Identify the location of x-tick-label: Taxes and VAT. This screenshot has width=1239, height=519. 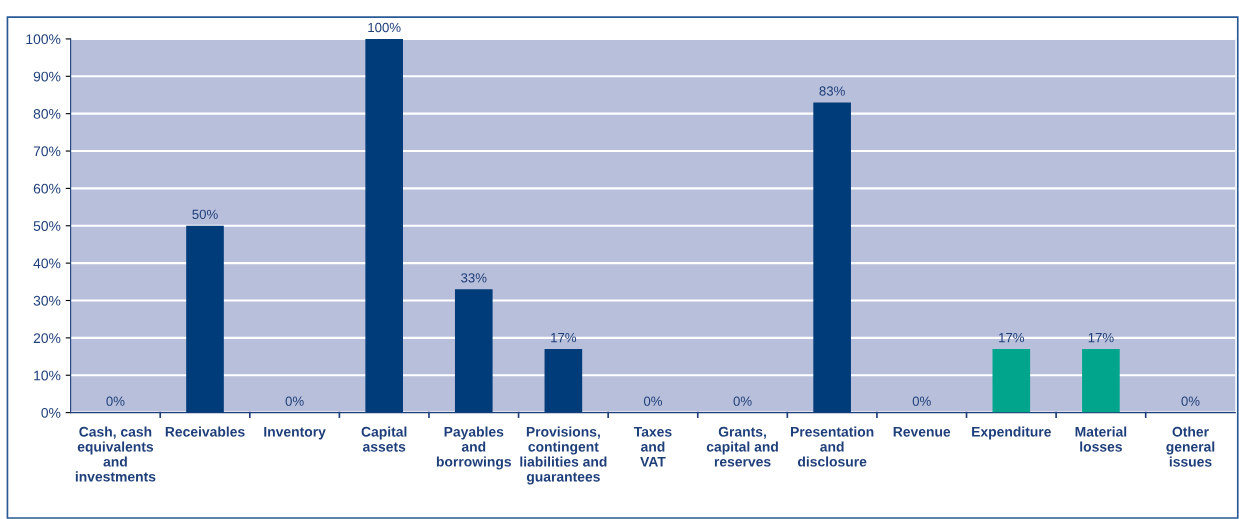
(652, 447).